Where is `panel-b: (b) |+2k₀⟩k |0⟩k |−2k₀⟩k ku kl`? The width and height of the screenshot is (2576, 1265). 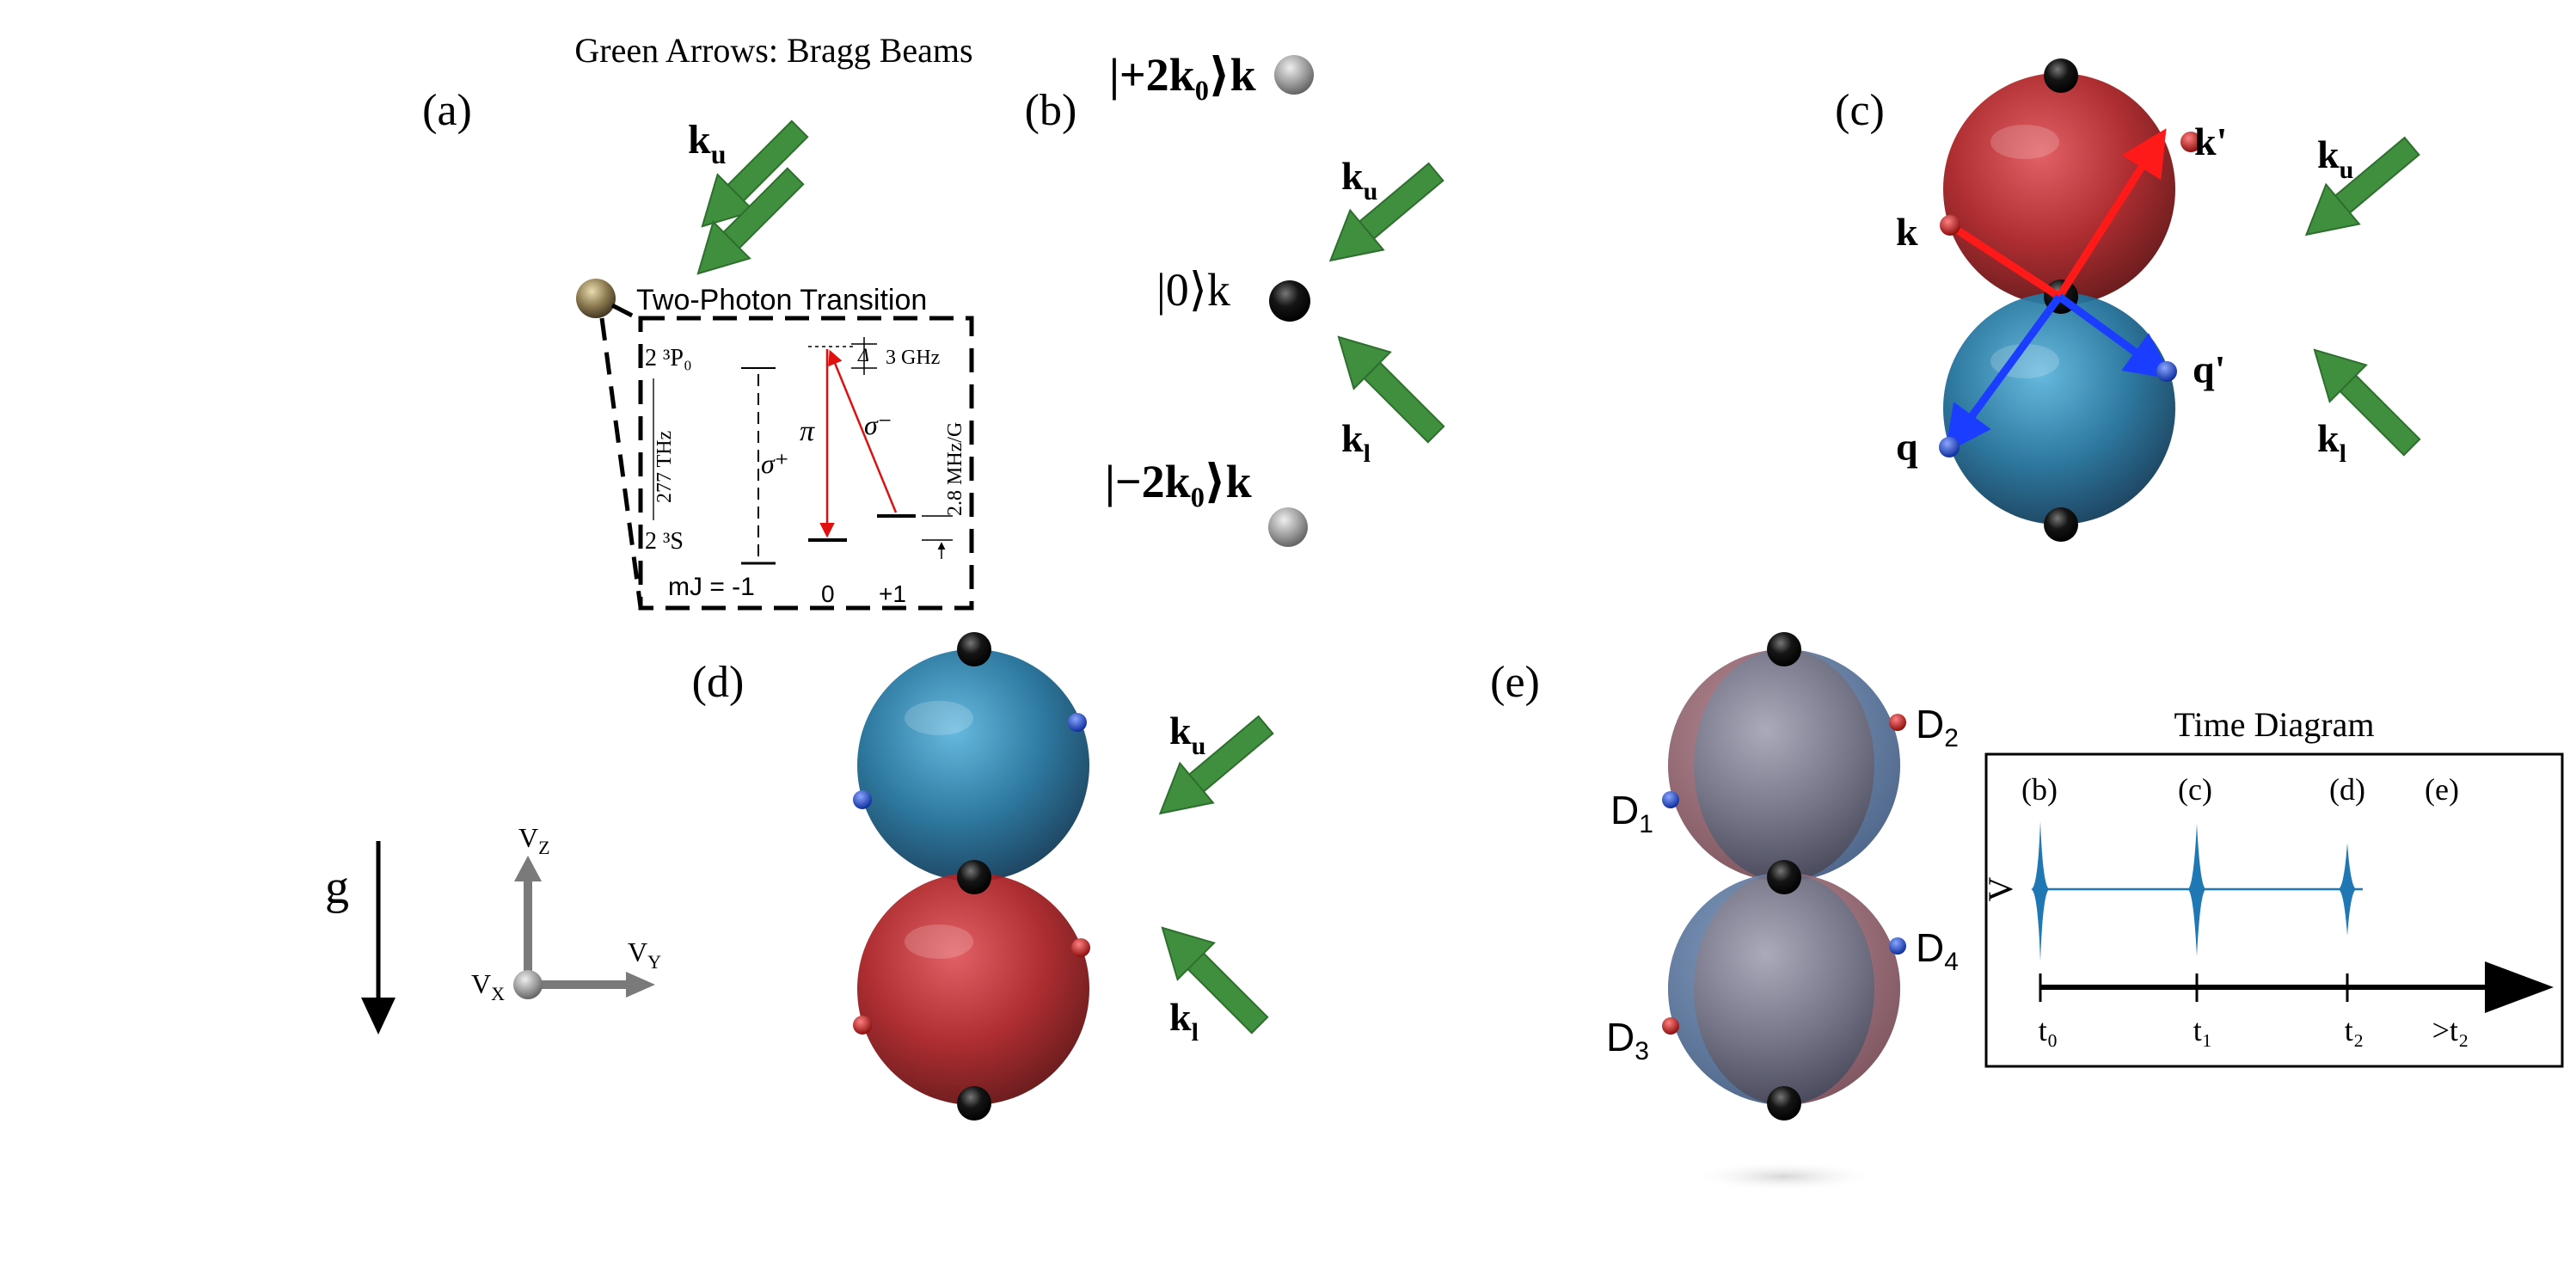 panel-b: (b) |+2k₀⟩k |0⟩k |−2k₀⟩k ku kl is located at coordinates (1235, 298).